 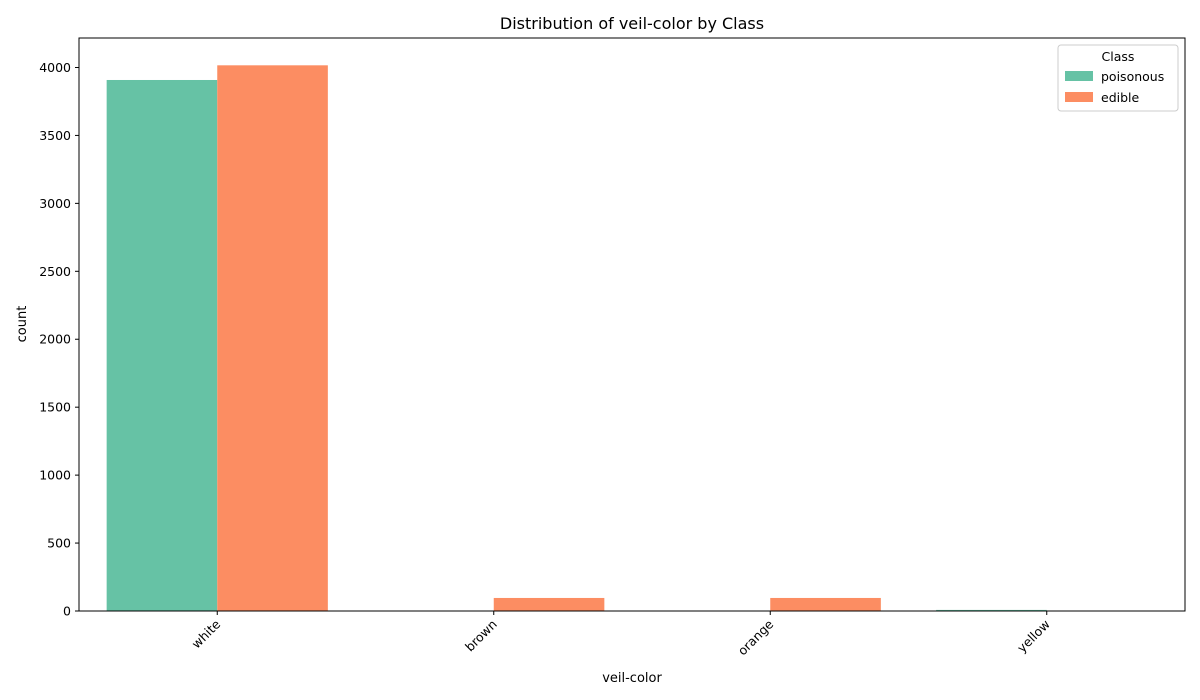 What do you see at coordinates (272, 338) in the screenshot?
I see `bar-edible-white` at bounding box center [272, 338].